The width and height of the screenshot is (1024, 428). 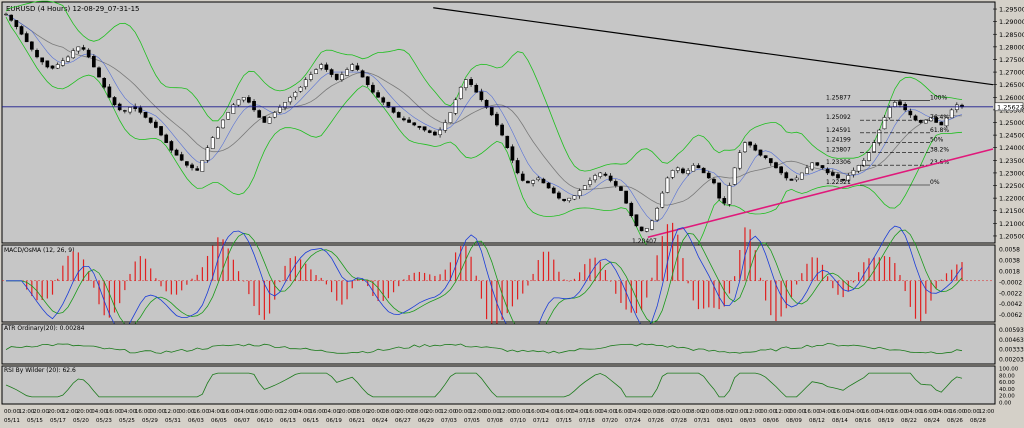 What do you see at coordinates (1011, 47) in the screenshot?
I see `price-tick-label: 1.28000` at bounding box center [1011, 47].